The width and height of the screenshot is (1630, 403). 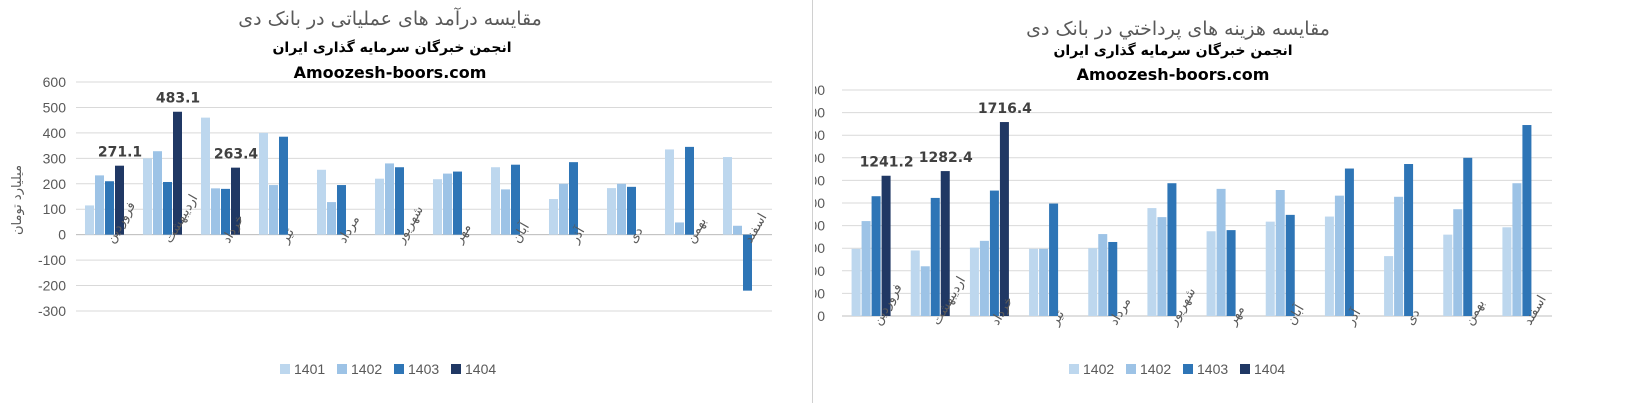 I want to click on chart-subtitle: انجمن خبرگان سرمایه گذاری ایران, so click(x=1172, y=50).